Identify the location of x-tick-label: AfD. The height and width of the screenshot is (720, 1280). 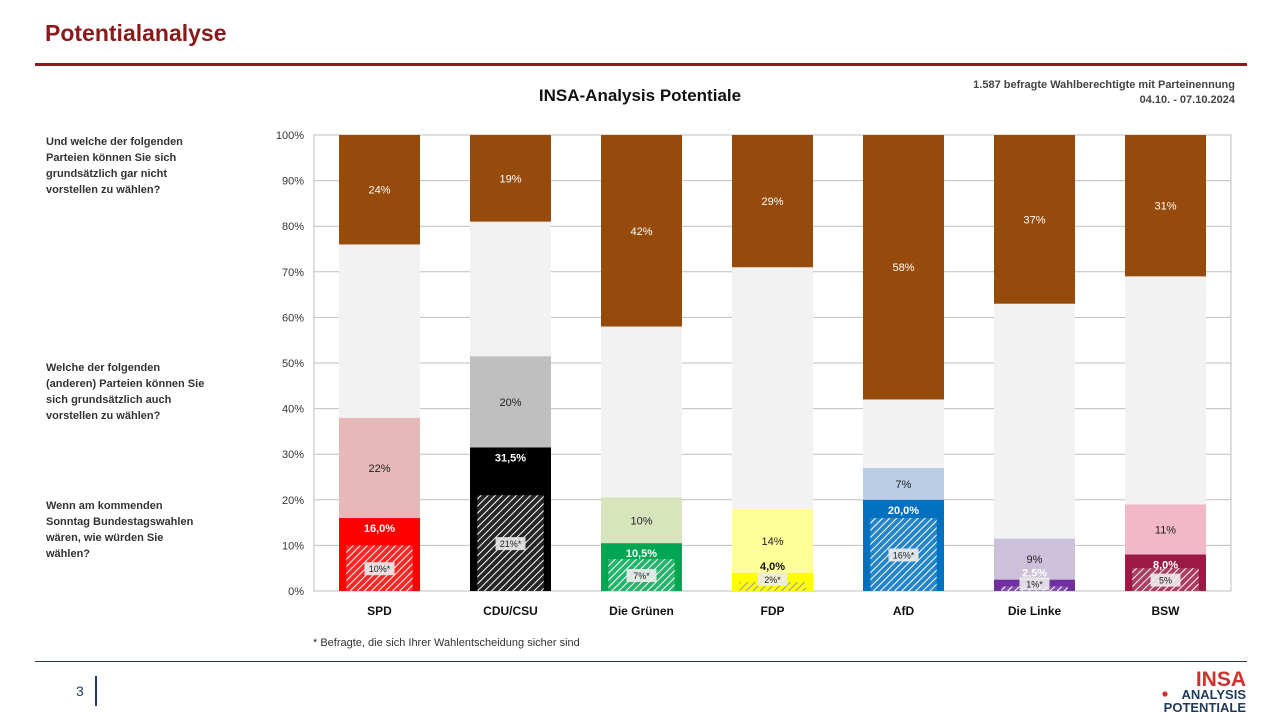
(904, 611).